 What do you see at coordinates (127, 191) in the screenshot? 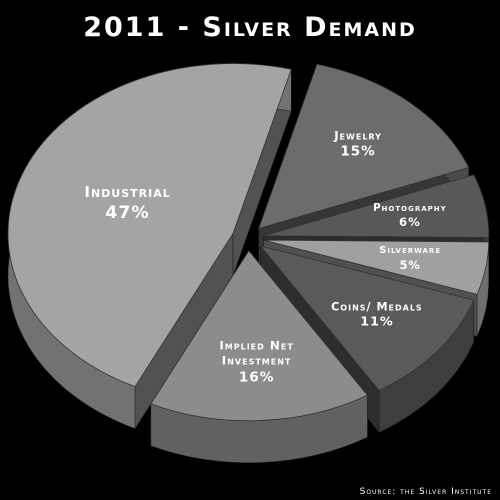
I see `category-label: Industrial` at bounding box center [127, 191].